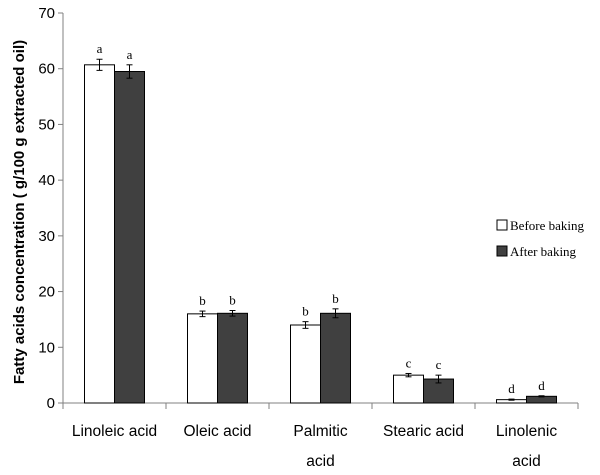 The height and width of the screenshot is (475, 600). I want to click on y-tick-label: 10, so click(46, 347).